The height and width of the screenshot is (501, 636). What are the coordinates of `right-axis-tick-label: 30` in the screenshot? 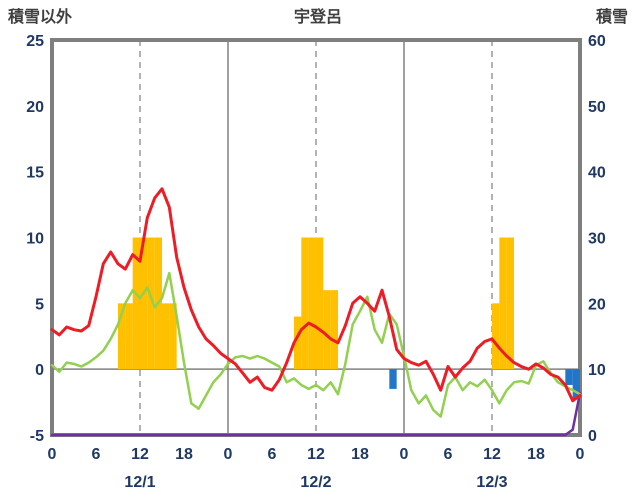 It's located at (597, 239).